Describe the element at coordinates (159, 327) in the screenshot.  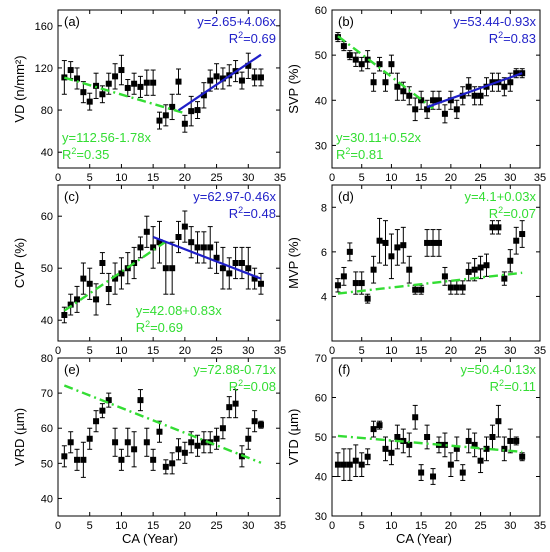
I see `fit-r-squared: R2=0.69` at that location.